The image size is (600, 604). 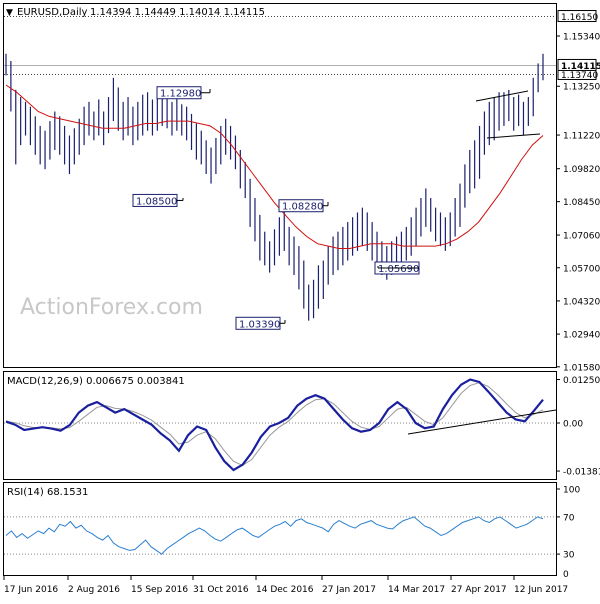 What do you see at coordinates (52, 12) in the screenshot?
I see `price-header-symbol: EURUSD,Daily` at bounding box center [52, 12].